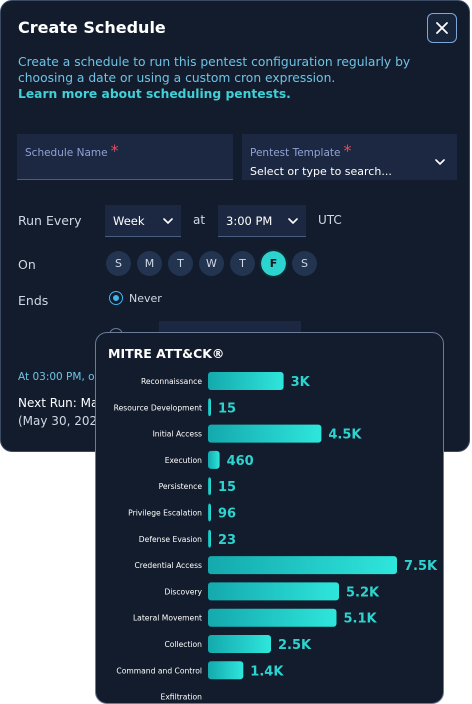  What do you see at coordinates (60, 377) in the screenshot?
I see `schedule-summary: At 03:00 PM, on` at bounding box center [60, 377].